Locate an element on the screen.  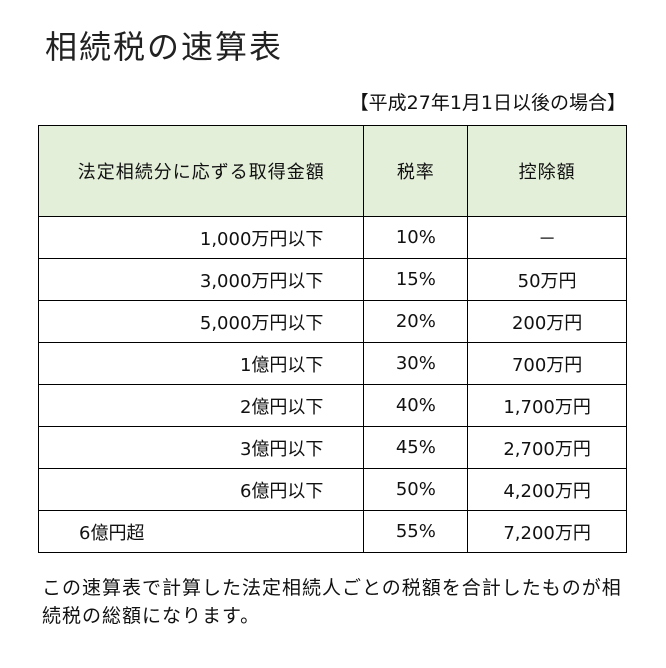
header-tax-rate: 税率 is located at coordinates (416, 171).